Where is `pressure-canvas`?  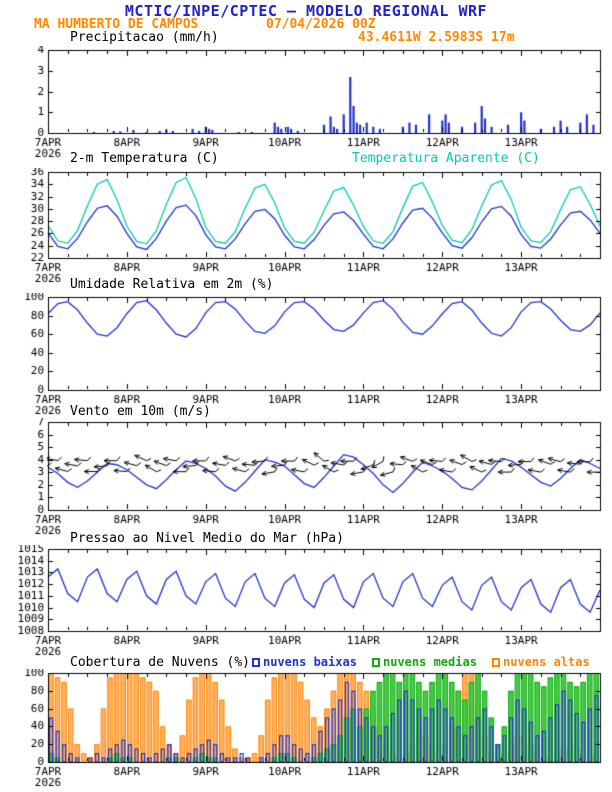 pressure-canvas is located at coordinates (306, 602).